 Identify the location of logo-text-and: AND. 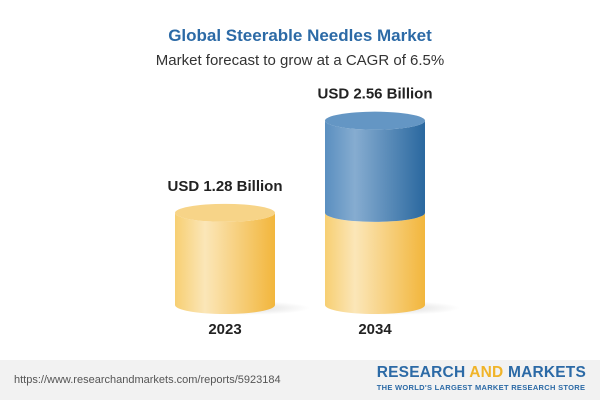
(486, 372).